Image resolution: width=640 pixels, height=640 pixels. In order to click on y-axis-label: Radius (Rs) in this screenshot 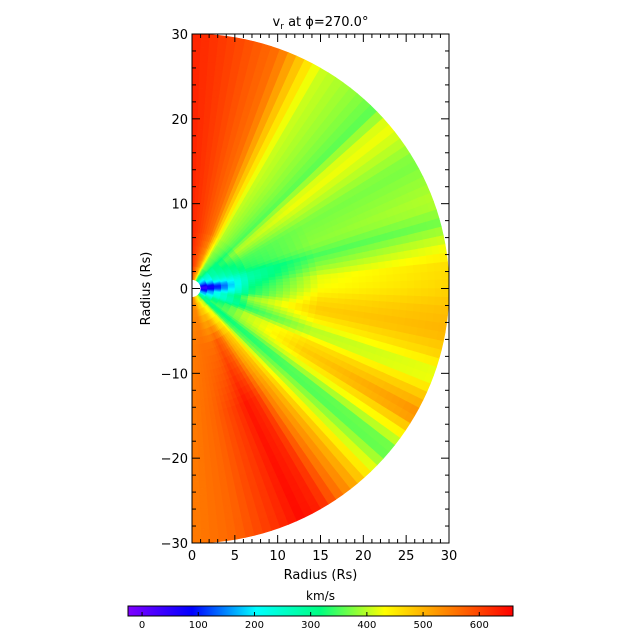, I will do `click(146, 289)`.